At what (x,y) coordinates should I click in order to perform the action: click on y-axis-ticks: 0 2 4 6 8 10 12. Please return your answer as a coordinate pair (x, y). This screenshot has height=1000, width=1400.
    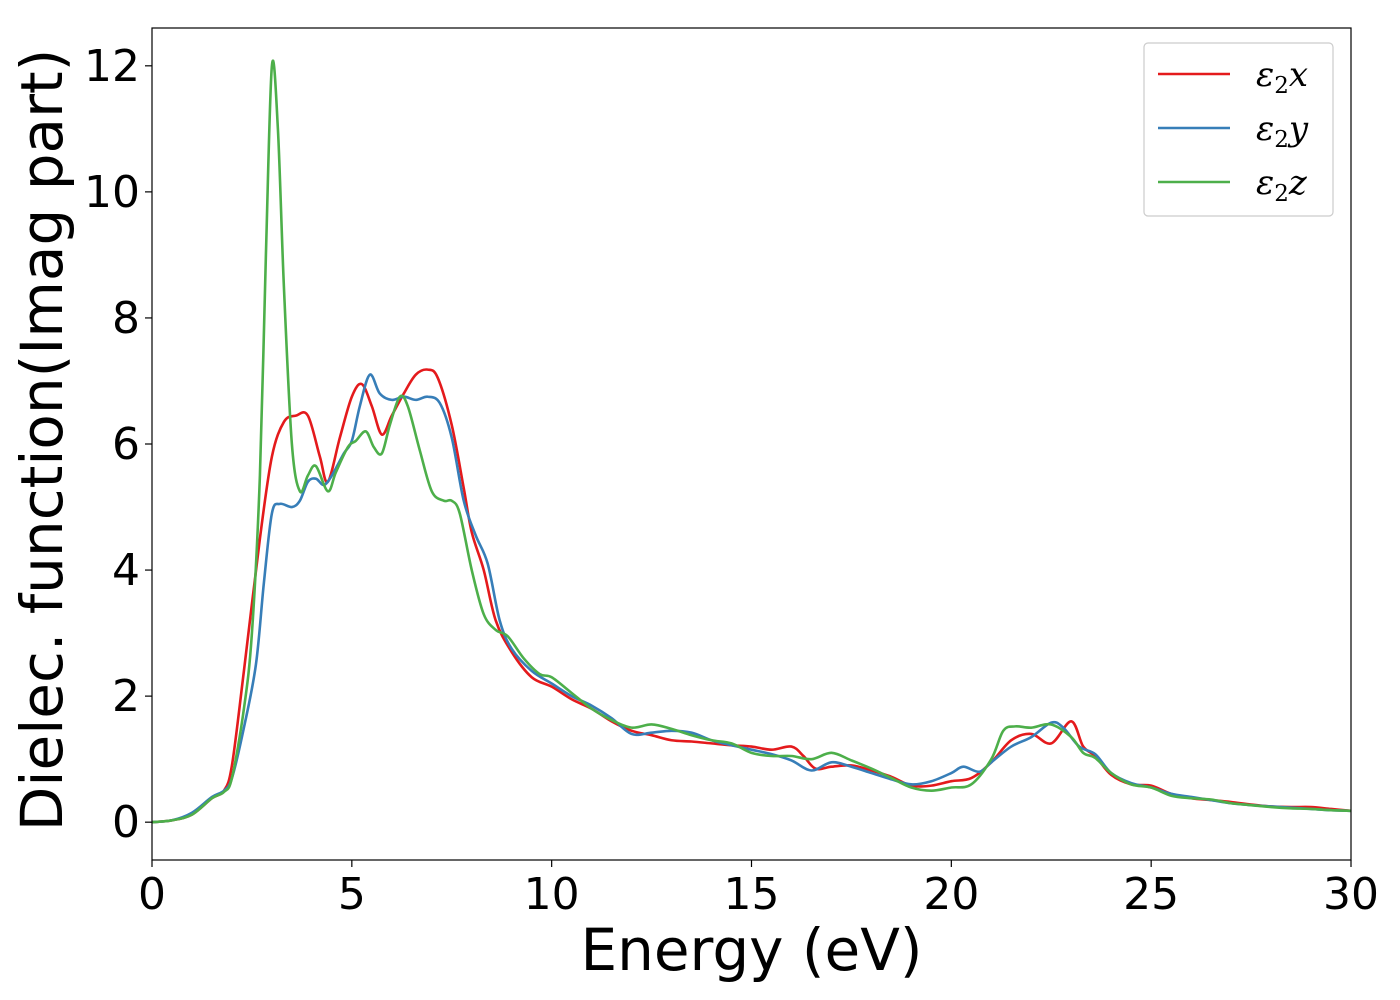
    Looking at the image, I should click on (118, 444).